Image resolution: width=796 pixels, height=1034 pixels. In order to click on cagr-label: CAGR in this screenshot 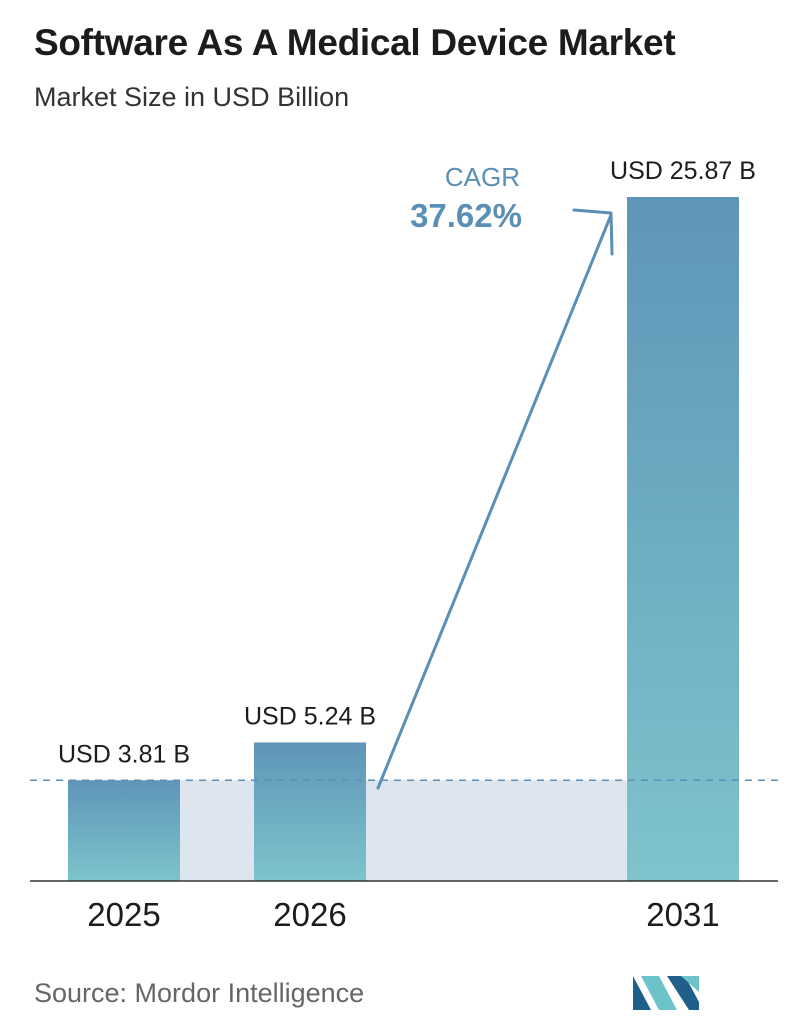, I will do `click(482, 177)`.